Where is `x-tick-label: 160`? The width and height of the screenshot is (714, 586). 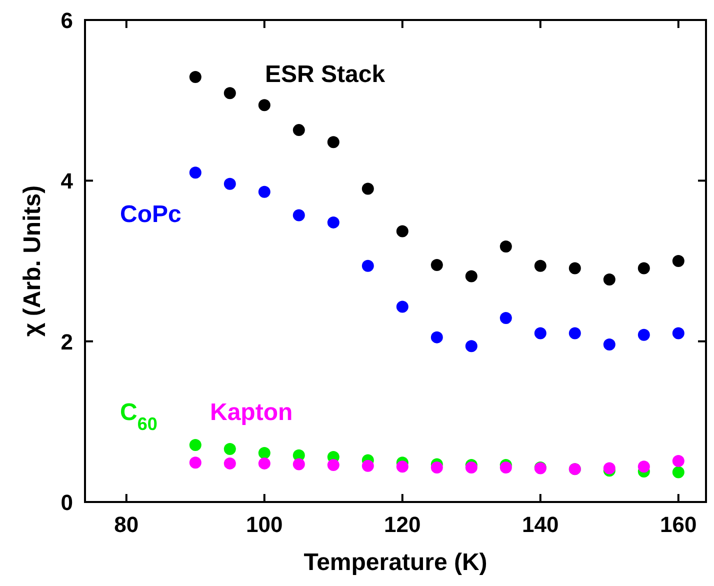
x-tick-label: 160 is located at coordinates (678, 524).